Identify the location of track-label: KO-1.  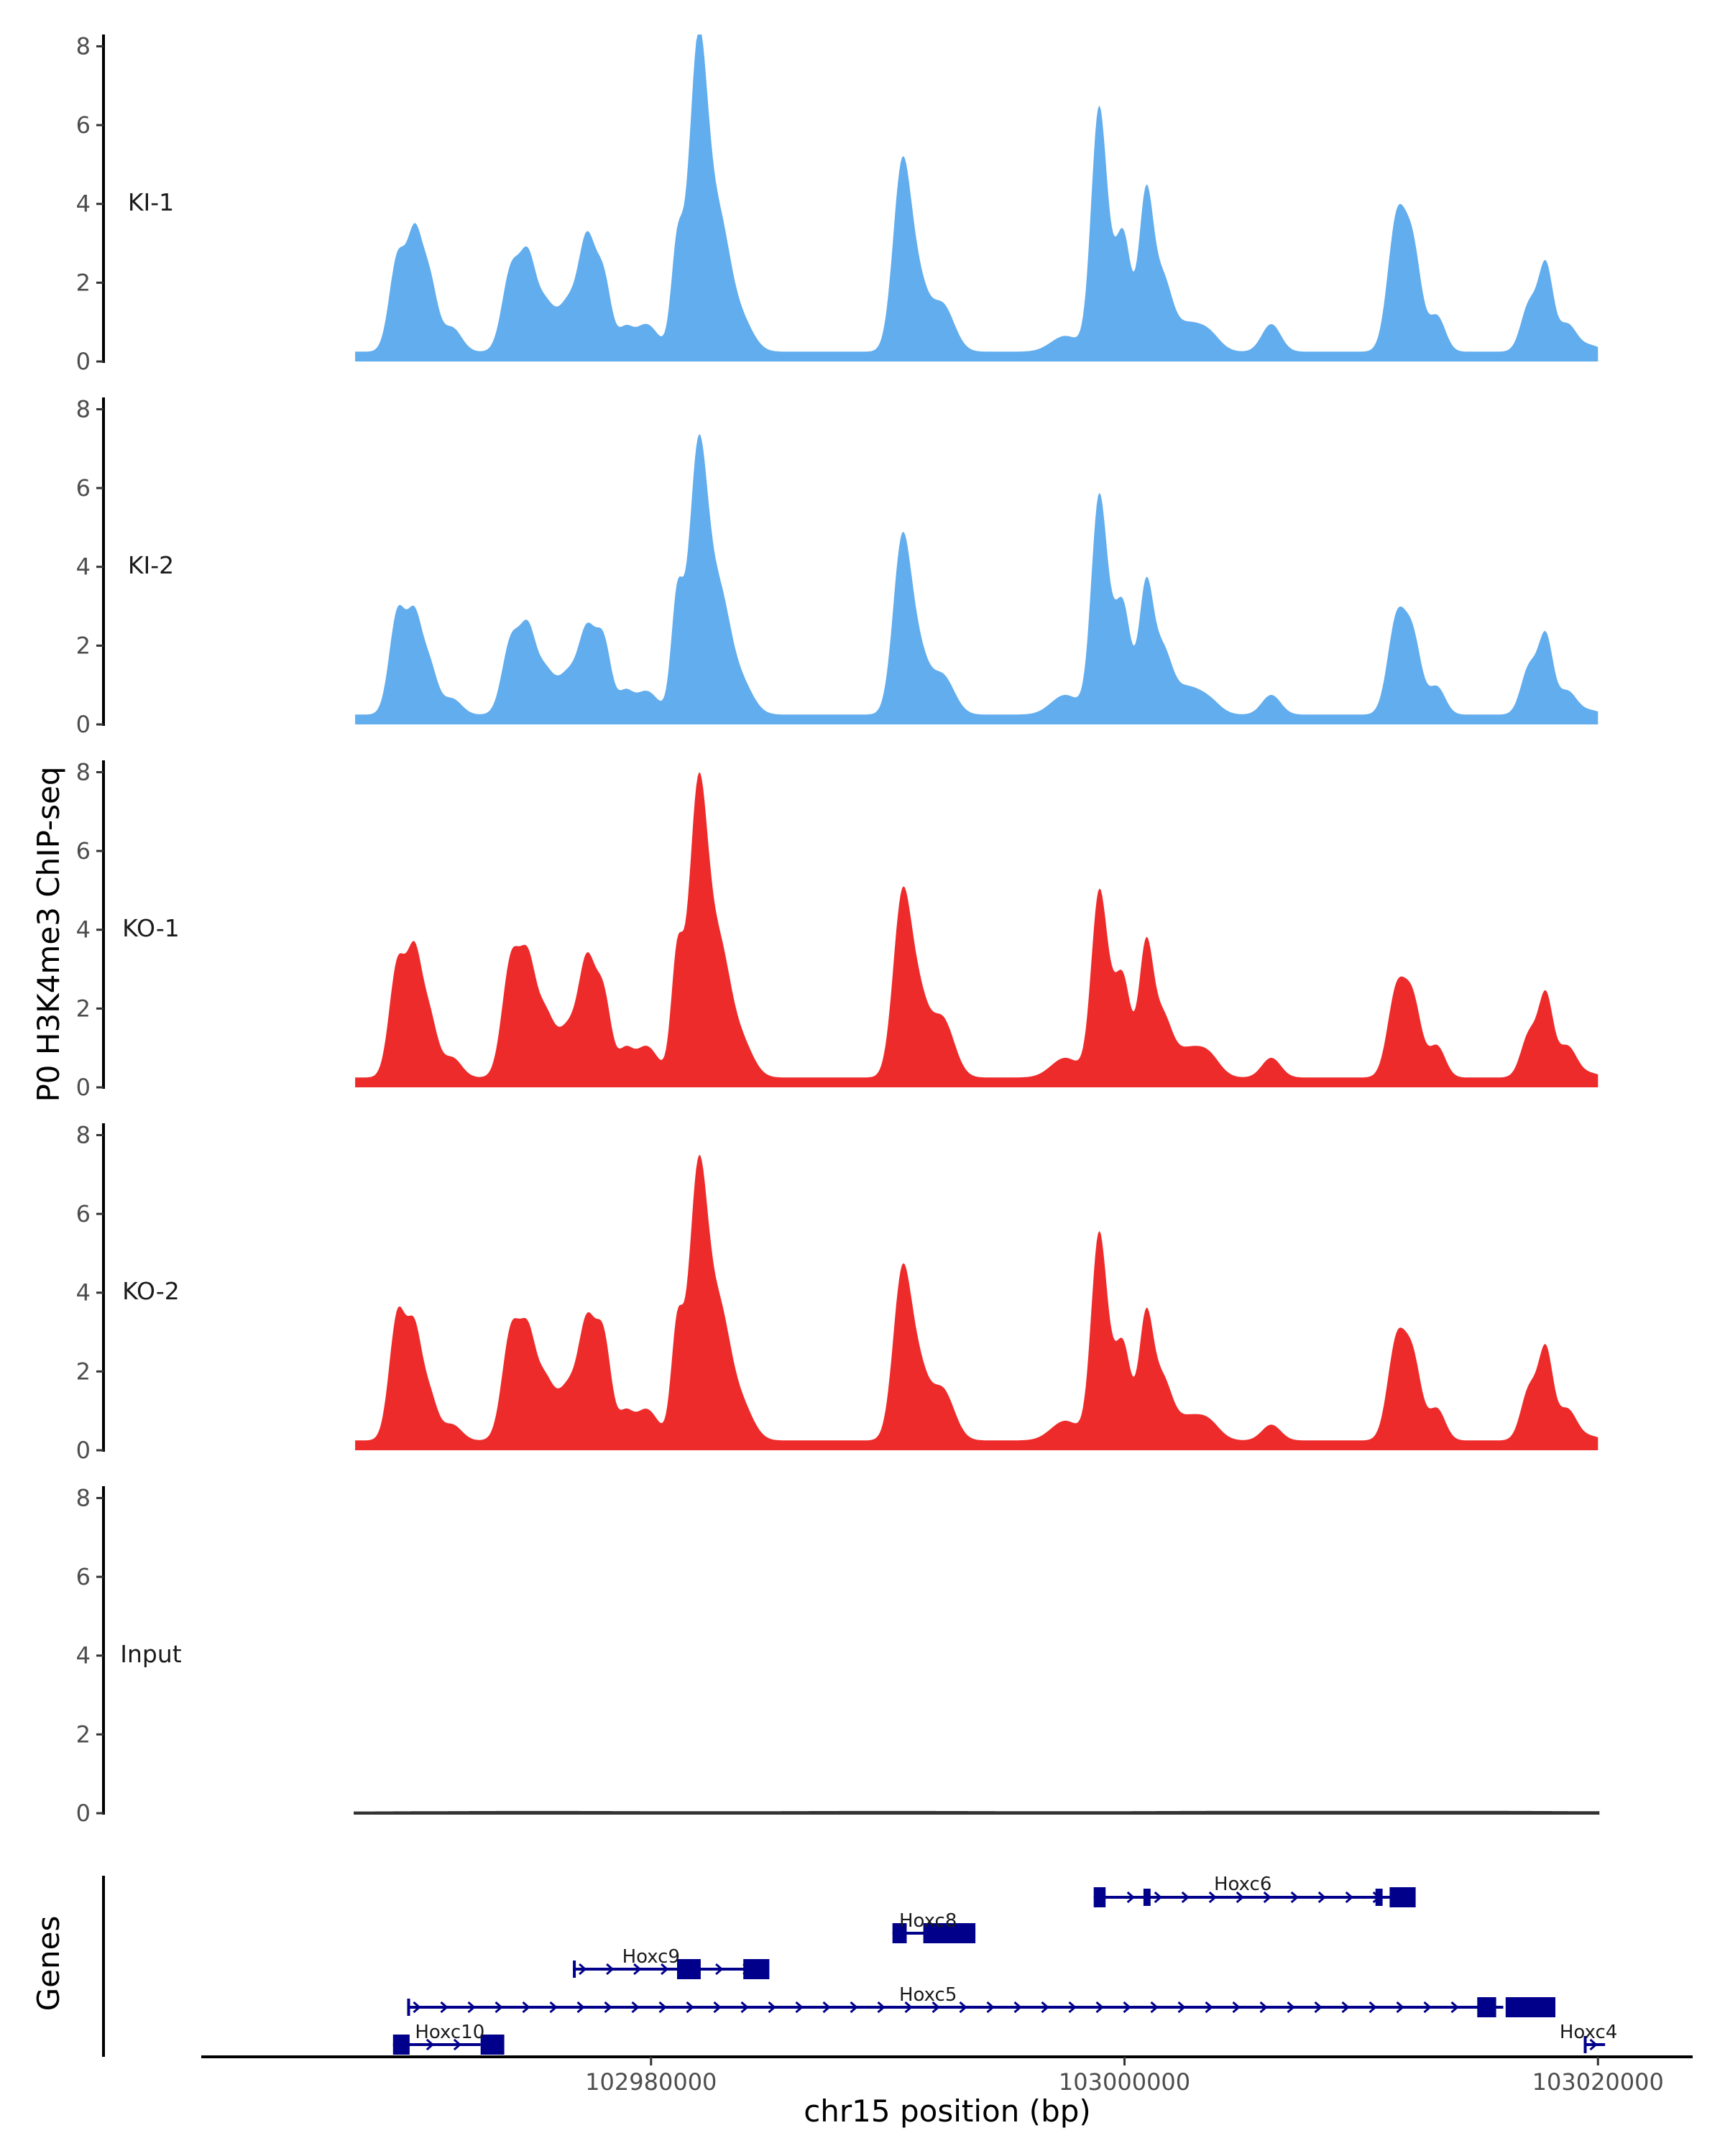
(151, 928).